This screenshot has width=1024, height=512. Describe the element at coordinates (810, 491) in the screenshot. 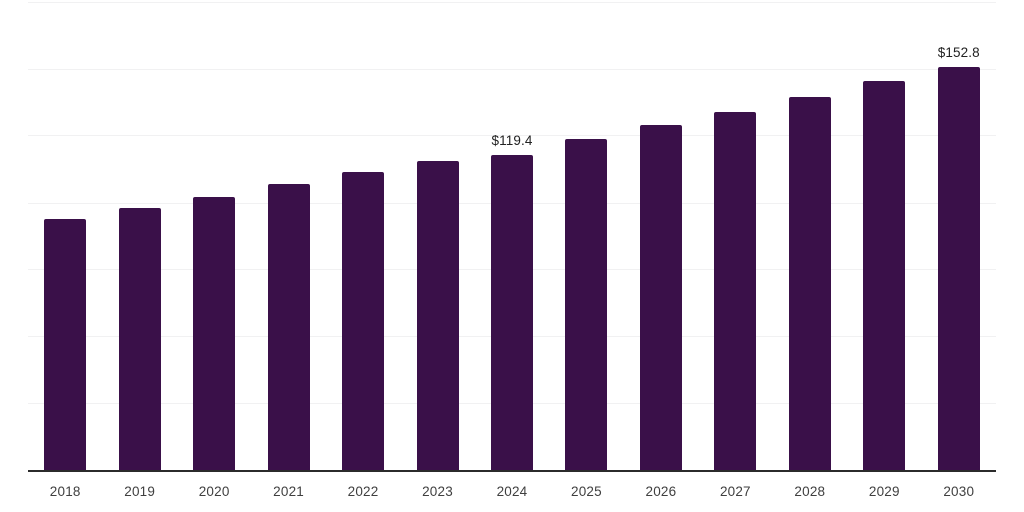

I see `x-axis-tick-label: 2028` at that location.